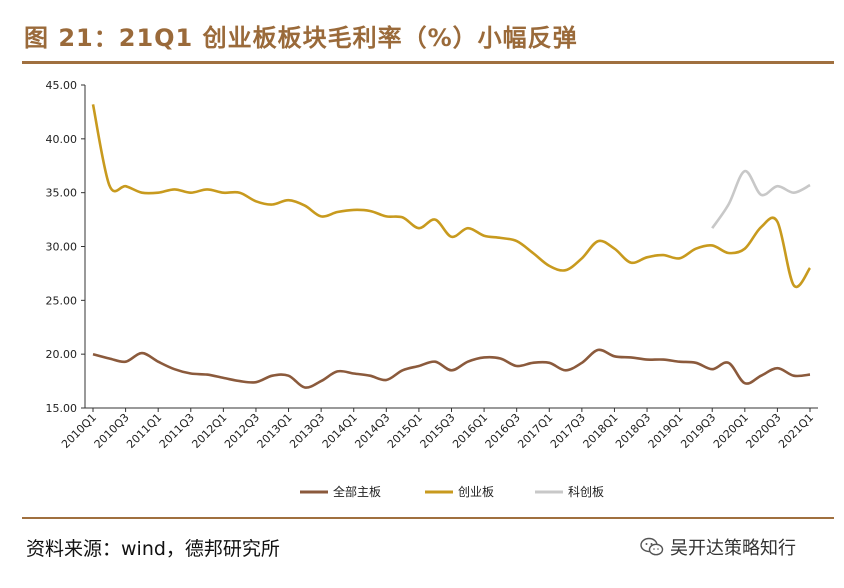 This screenshot has height=588, width=844. I want to click on x-tick-label: 2018Q1, so click(601, 431).